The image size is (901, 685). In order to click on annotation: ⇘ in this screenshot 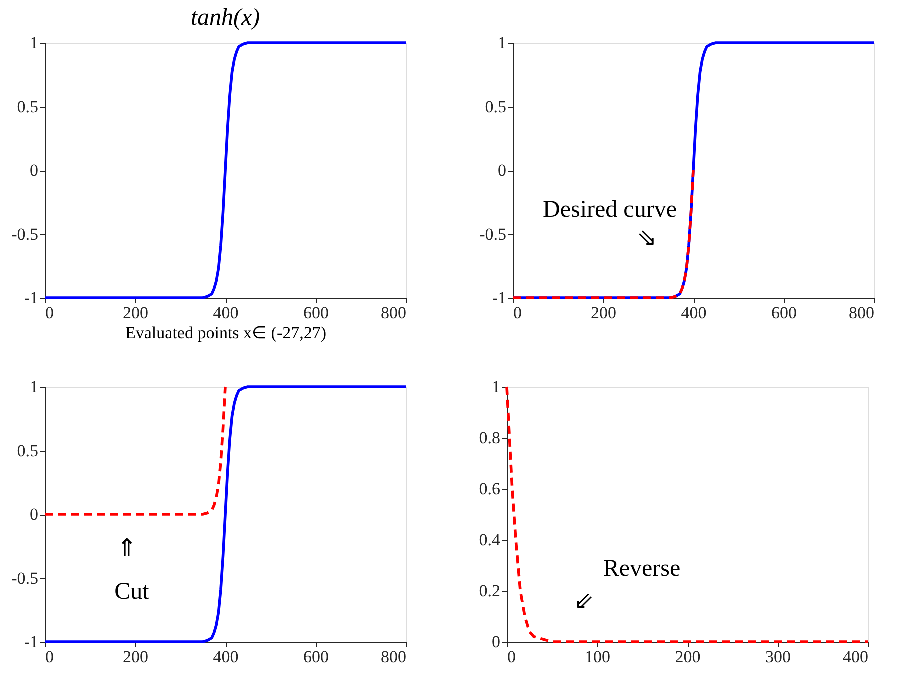, I will do `click(647, 239)`.